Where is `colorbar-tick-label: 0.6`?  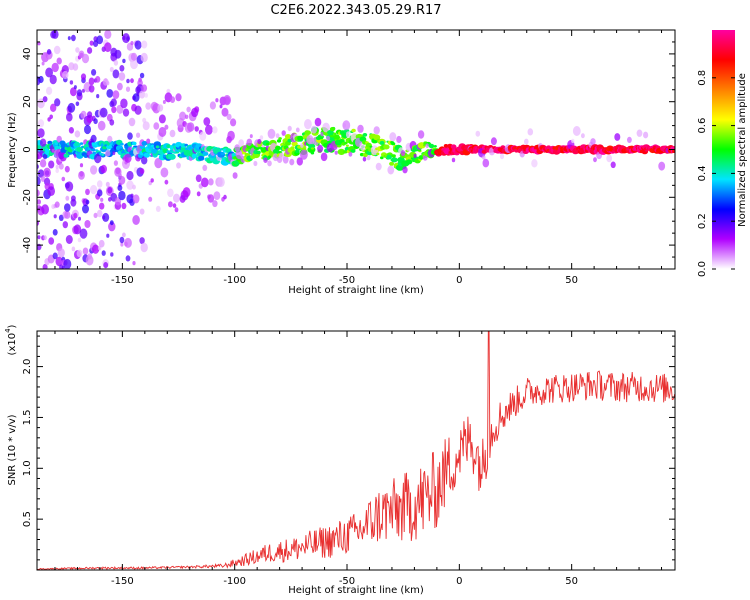
colorbar-tick-label: 0.6 is located at coordinates (702, 126).